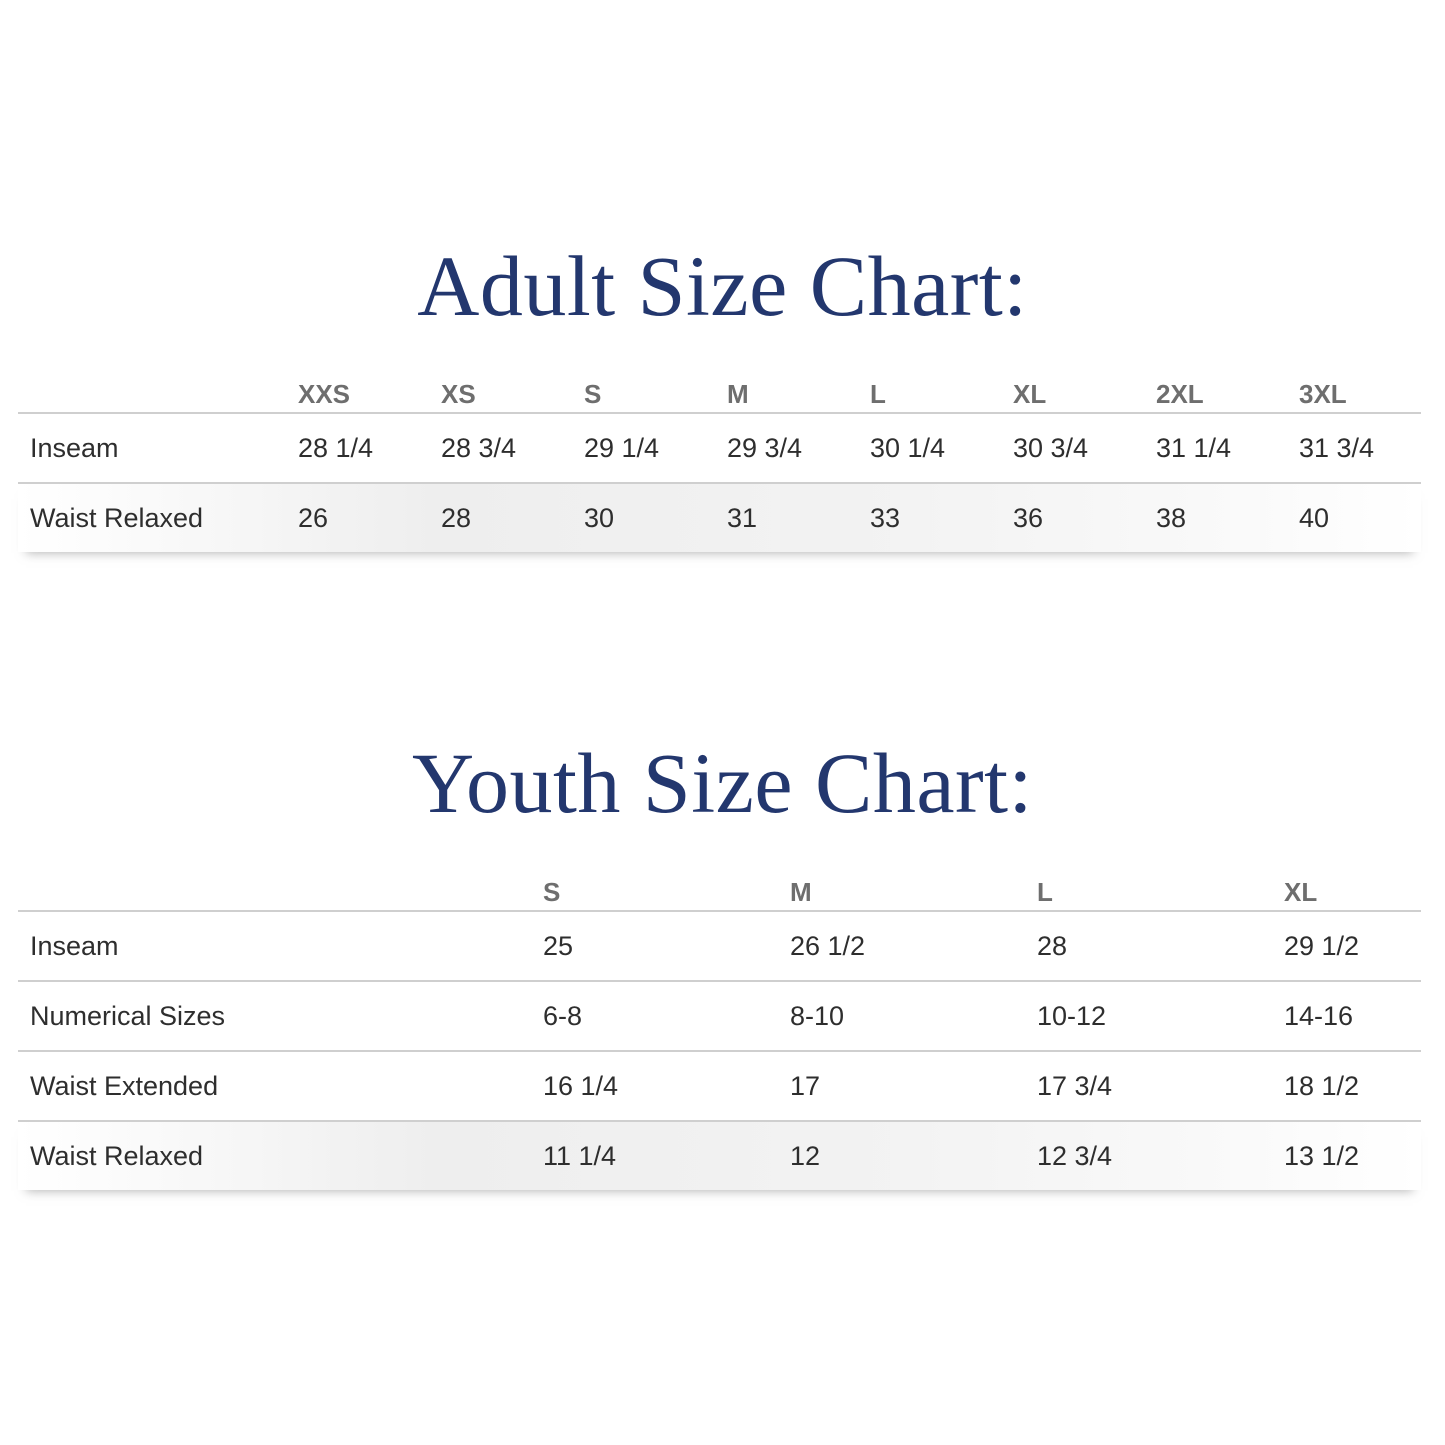 The width and height of the screenshot is (1445, 1445). What do you see at coordinates (719, 888) in the screenshot?
I see `youth-header-row: S M L XL` at bounding box center [719, 888].